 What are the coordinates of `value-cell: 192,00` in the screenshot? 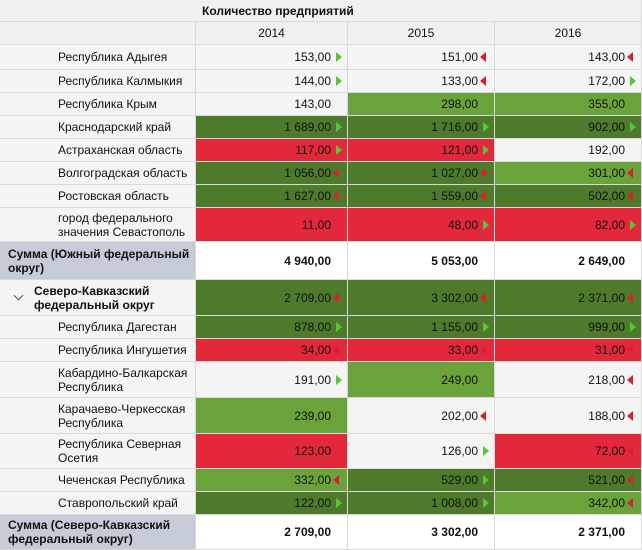 It's located at (568, 150).